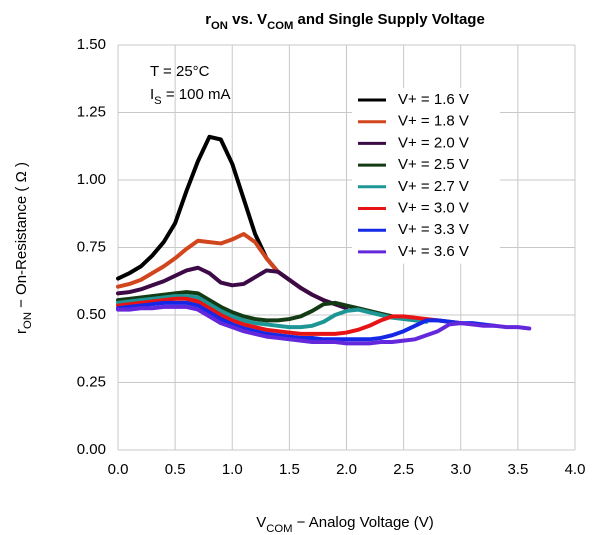  I want to click on x-axis-label-part: − Analog Voltage (V), so click(362, 522).